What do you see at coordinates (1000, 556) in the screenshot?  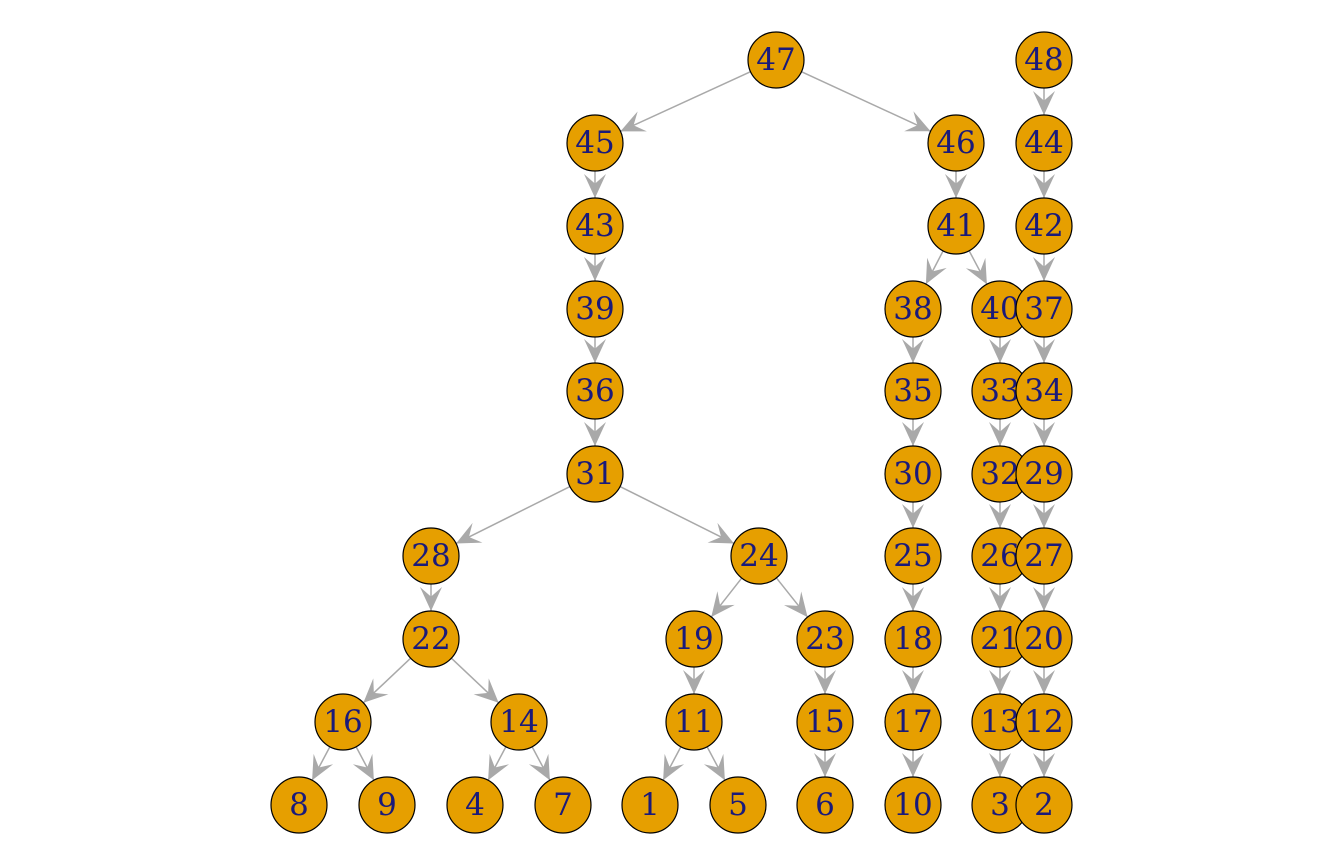 I see `node-26: 26` at bounding box center [1000, 556].